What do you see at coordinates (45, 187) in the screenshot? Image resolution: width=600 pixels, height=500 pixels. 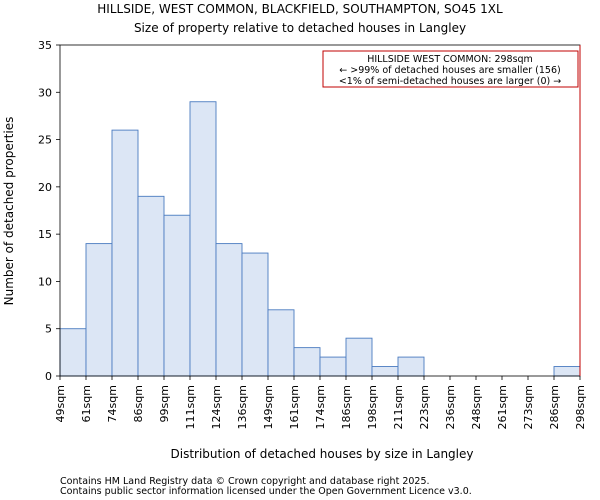 I see `y-tick-label: 20` at bounding box center [45, 187].